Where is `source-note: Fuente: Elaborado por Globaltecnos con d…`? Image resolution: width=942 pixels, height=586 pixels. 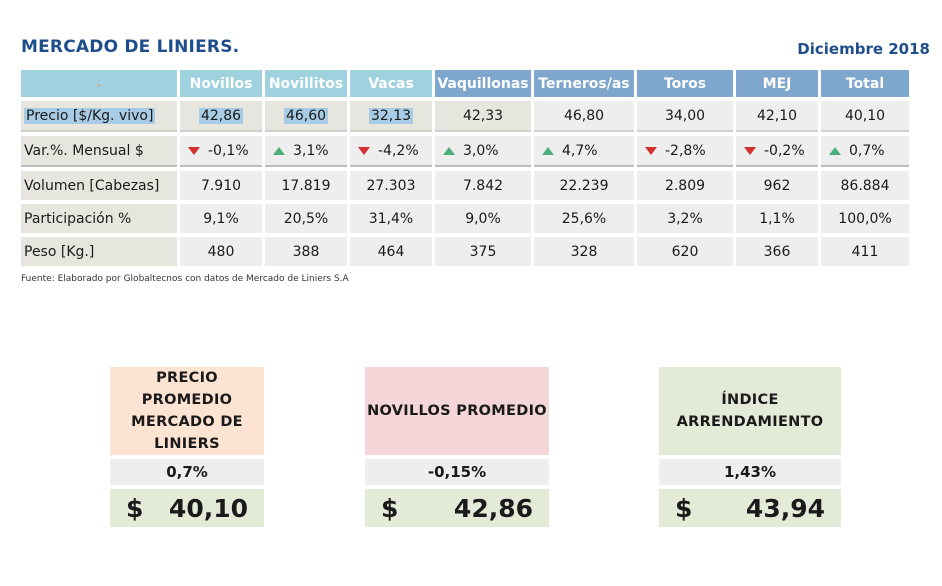 source-note: Fuente: Elaborado por Globaltecnos con d… is located at coordinates (185, 279).